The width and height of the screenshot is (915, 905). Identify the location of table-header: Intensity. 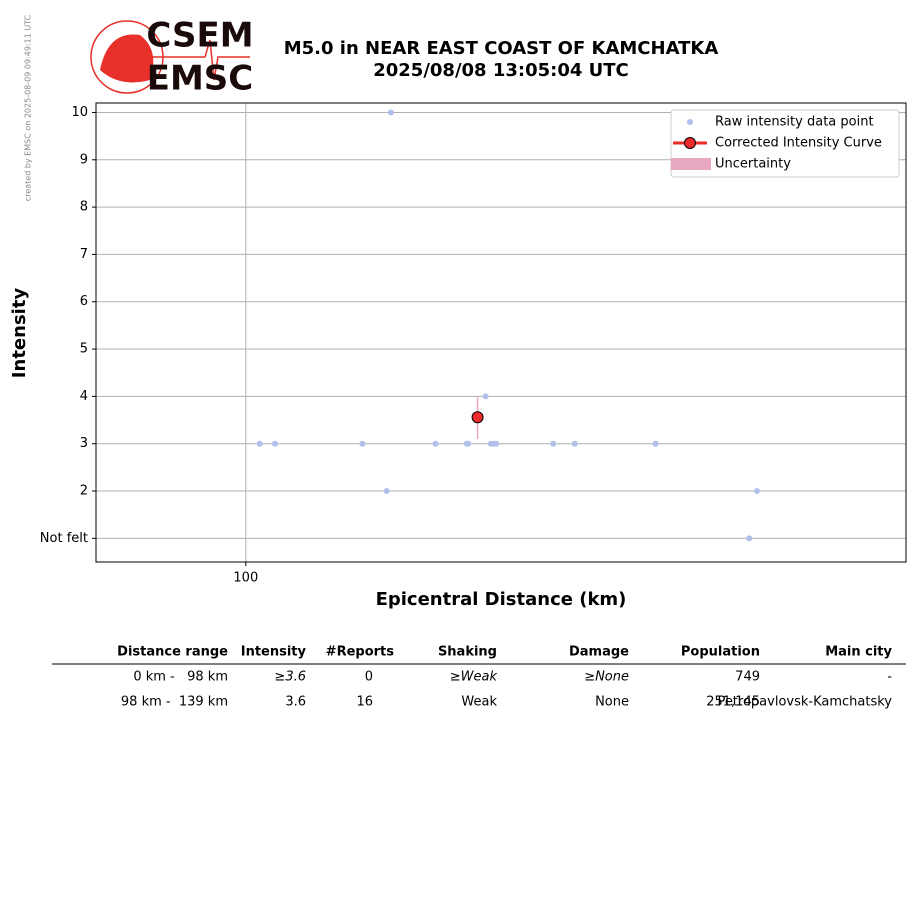
(274, 652).